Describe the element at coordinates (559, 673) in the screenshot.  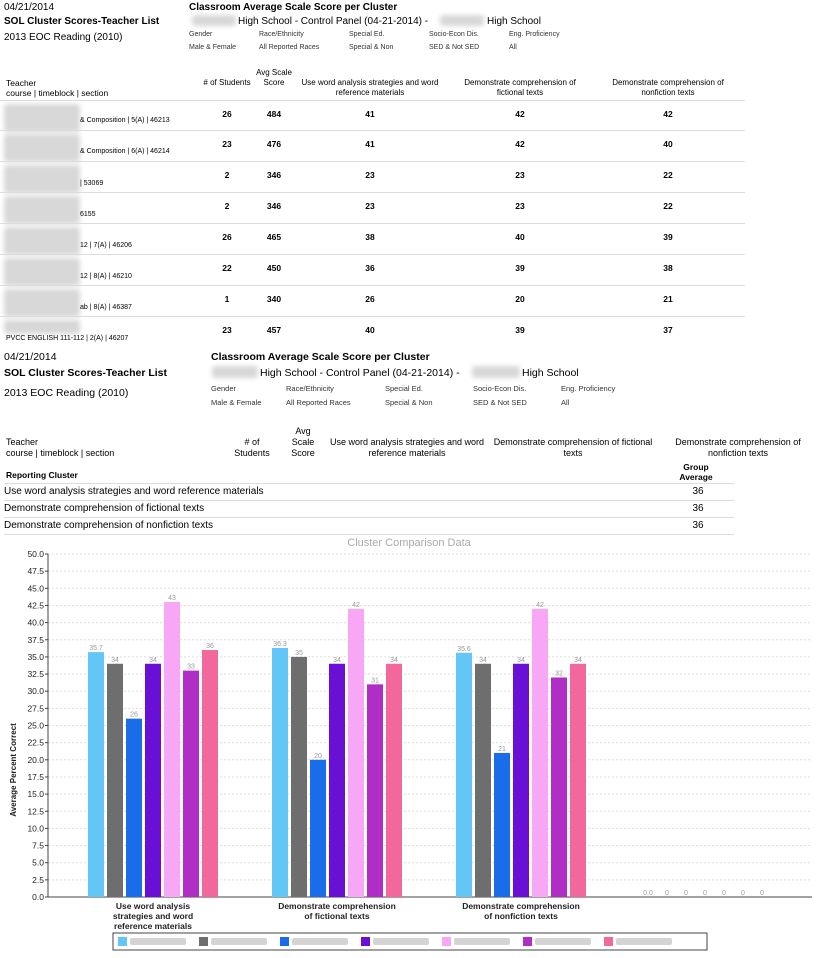
I see `bar-value-label: 32` at that location.